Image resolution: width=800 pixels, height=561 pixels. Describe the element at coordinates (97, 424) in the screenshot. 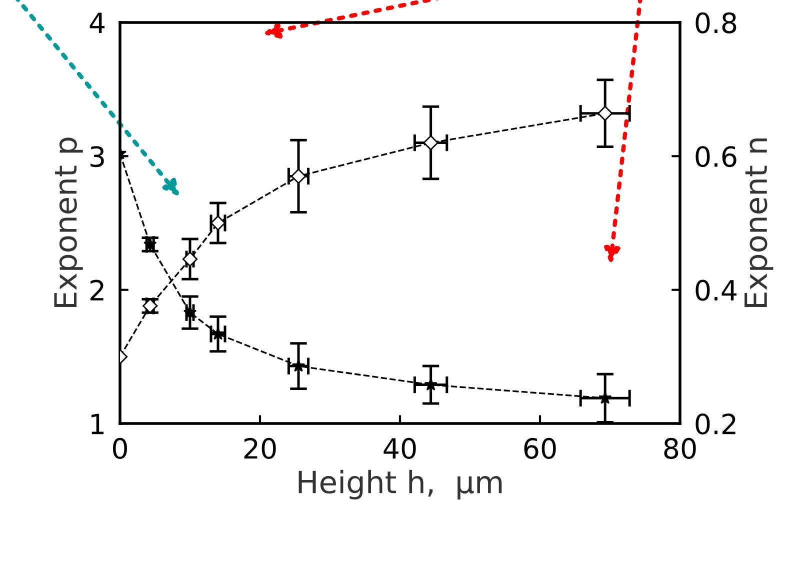

I see `y-tick-label: 1` at that location.